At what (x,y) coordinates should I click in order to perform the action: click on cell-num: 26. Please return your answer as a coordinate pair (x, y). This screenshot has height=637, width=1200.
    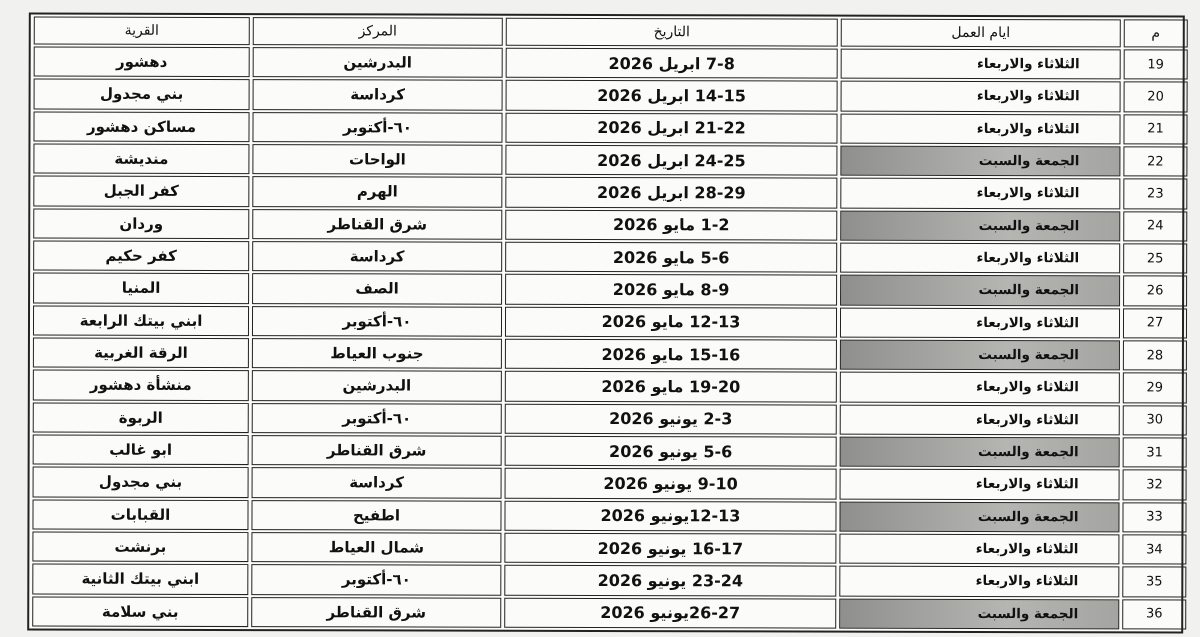
    Looking at the image, I should click on (1155, 291).